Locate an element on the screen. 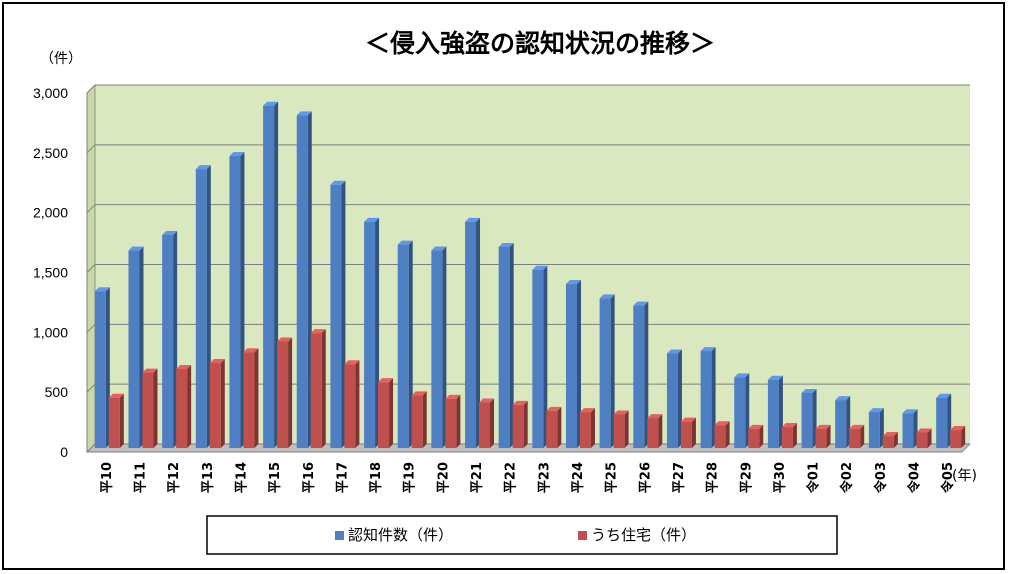  x-tick-label: 平13 is located at coordinates (208, 477).